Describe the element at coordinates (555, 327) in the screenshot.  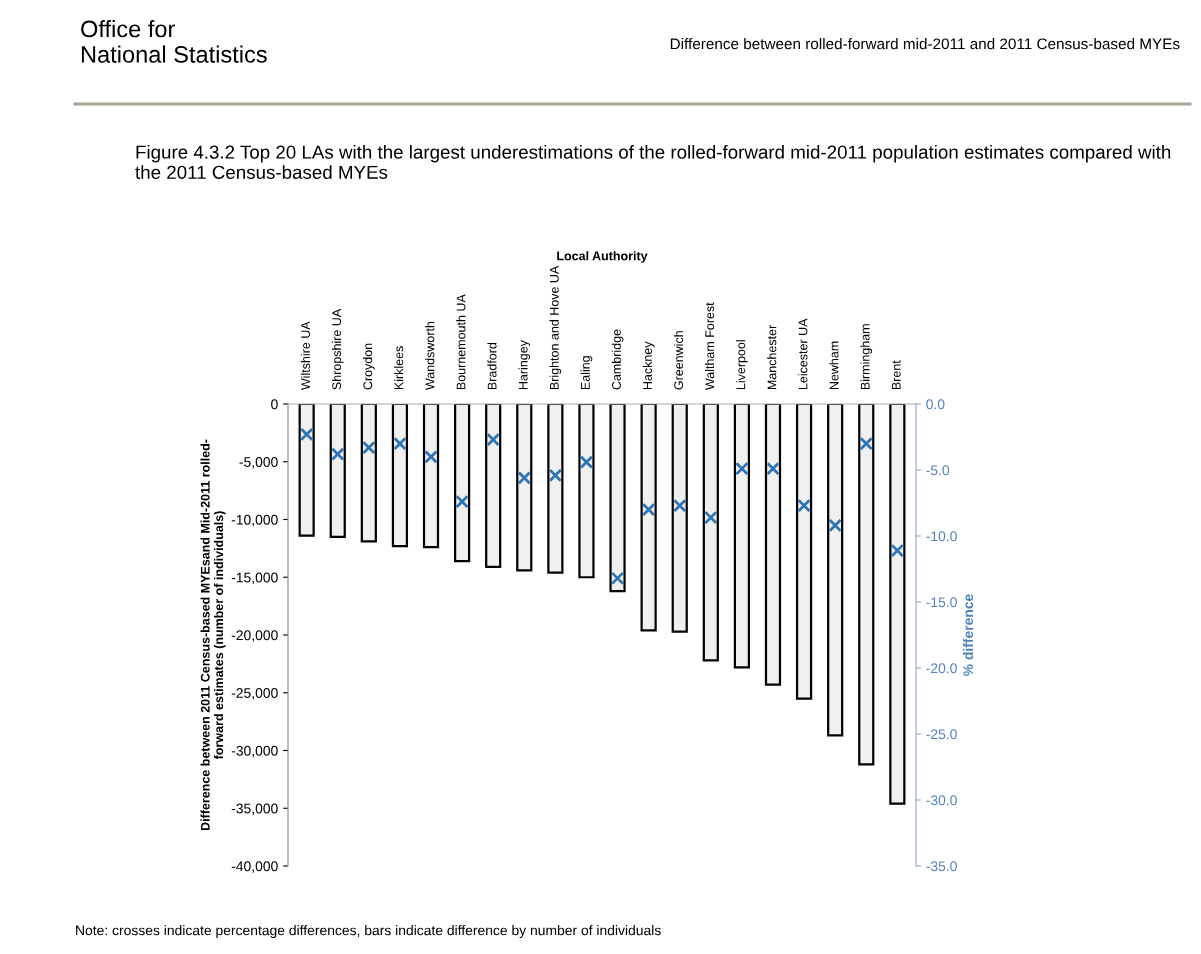
I see `x-tick-label: Brighton and Hove UA` at that location.